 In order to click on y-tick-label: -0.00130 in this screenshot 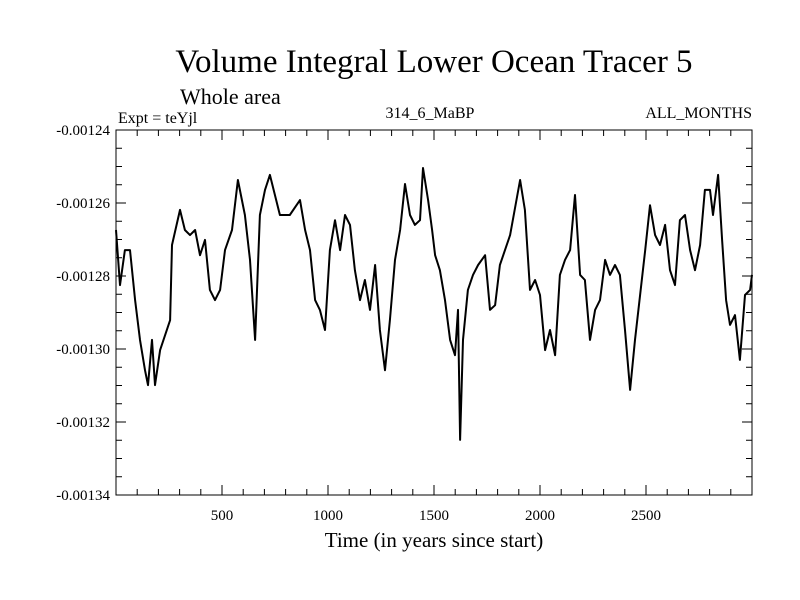, I will do `click(83, 350)`.